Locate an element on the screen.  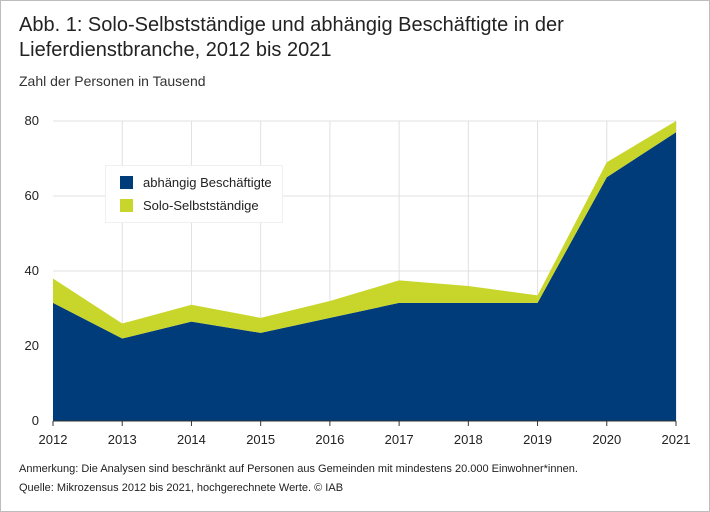
legend-item-abhaengig: abhängig Beschäftigte is located at coordinates (196, 182).